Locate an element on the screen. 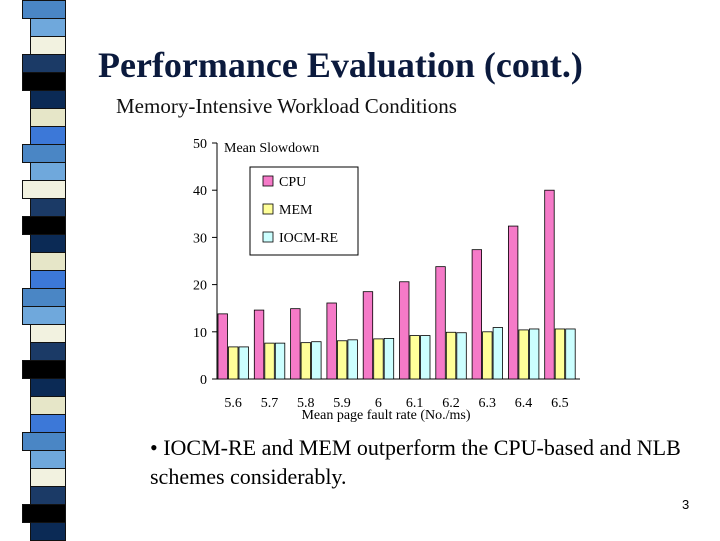  x-tick-label: 6.1 is located at coordinates (415, 403).